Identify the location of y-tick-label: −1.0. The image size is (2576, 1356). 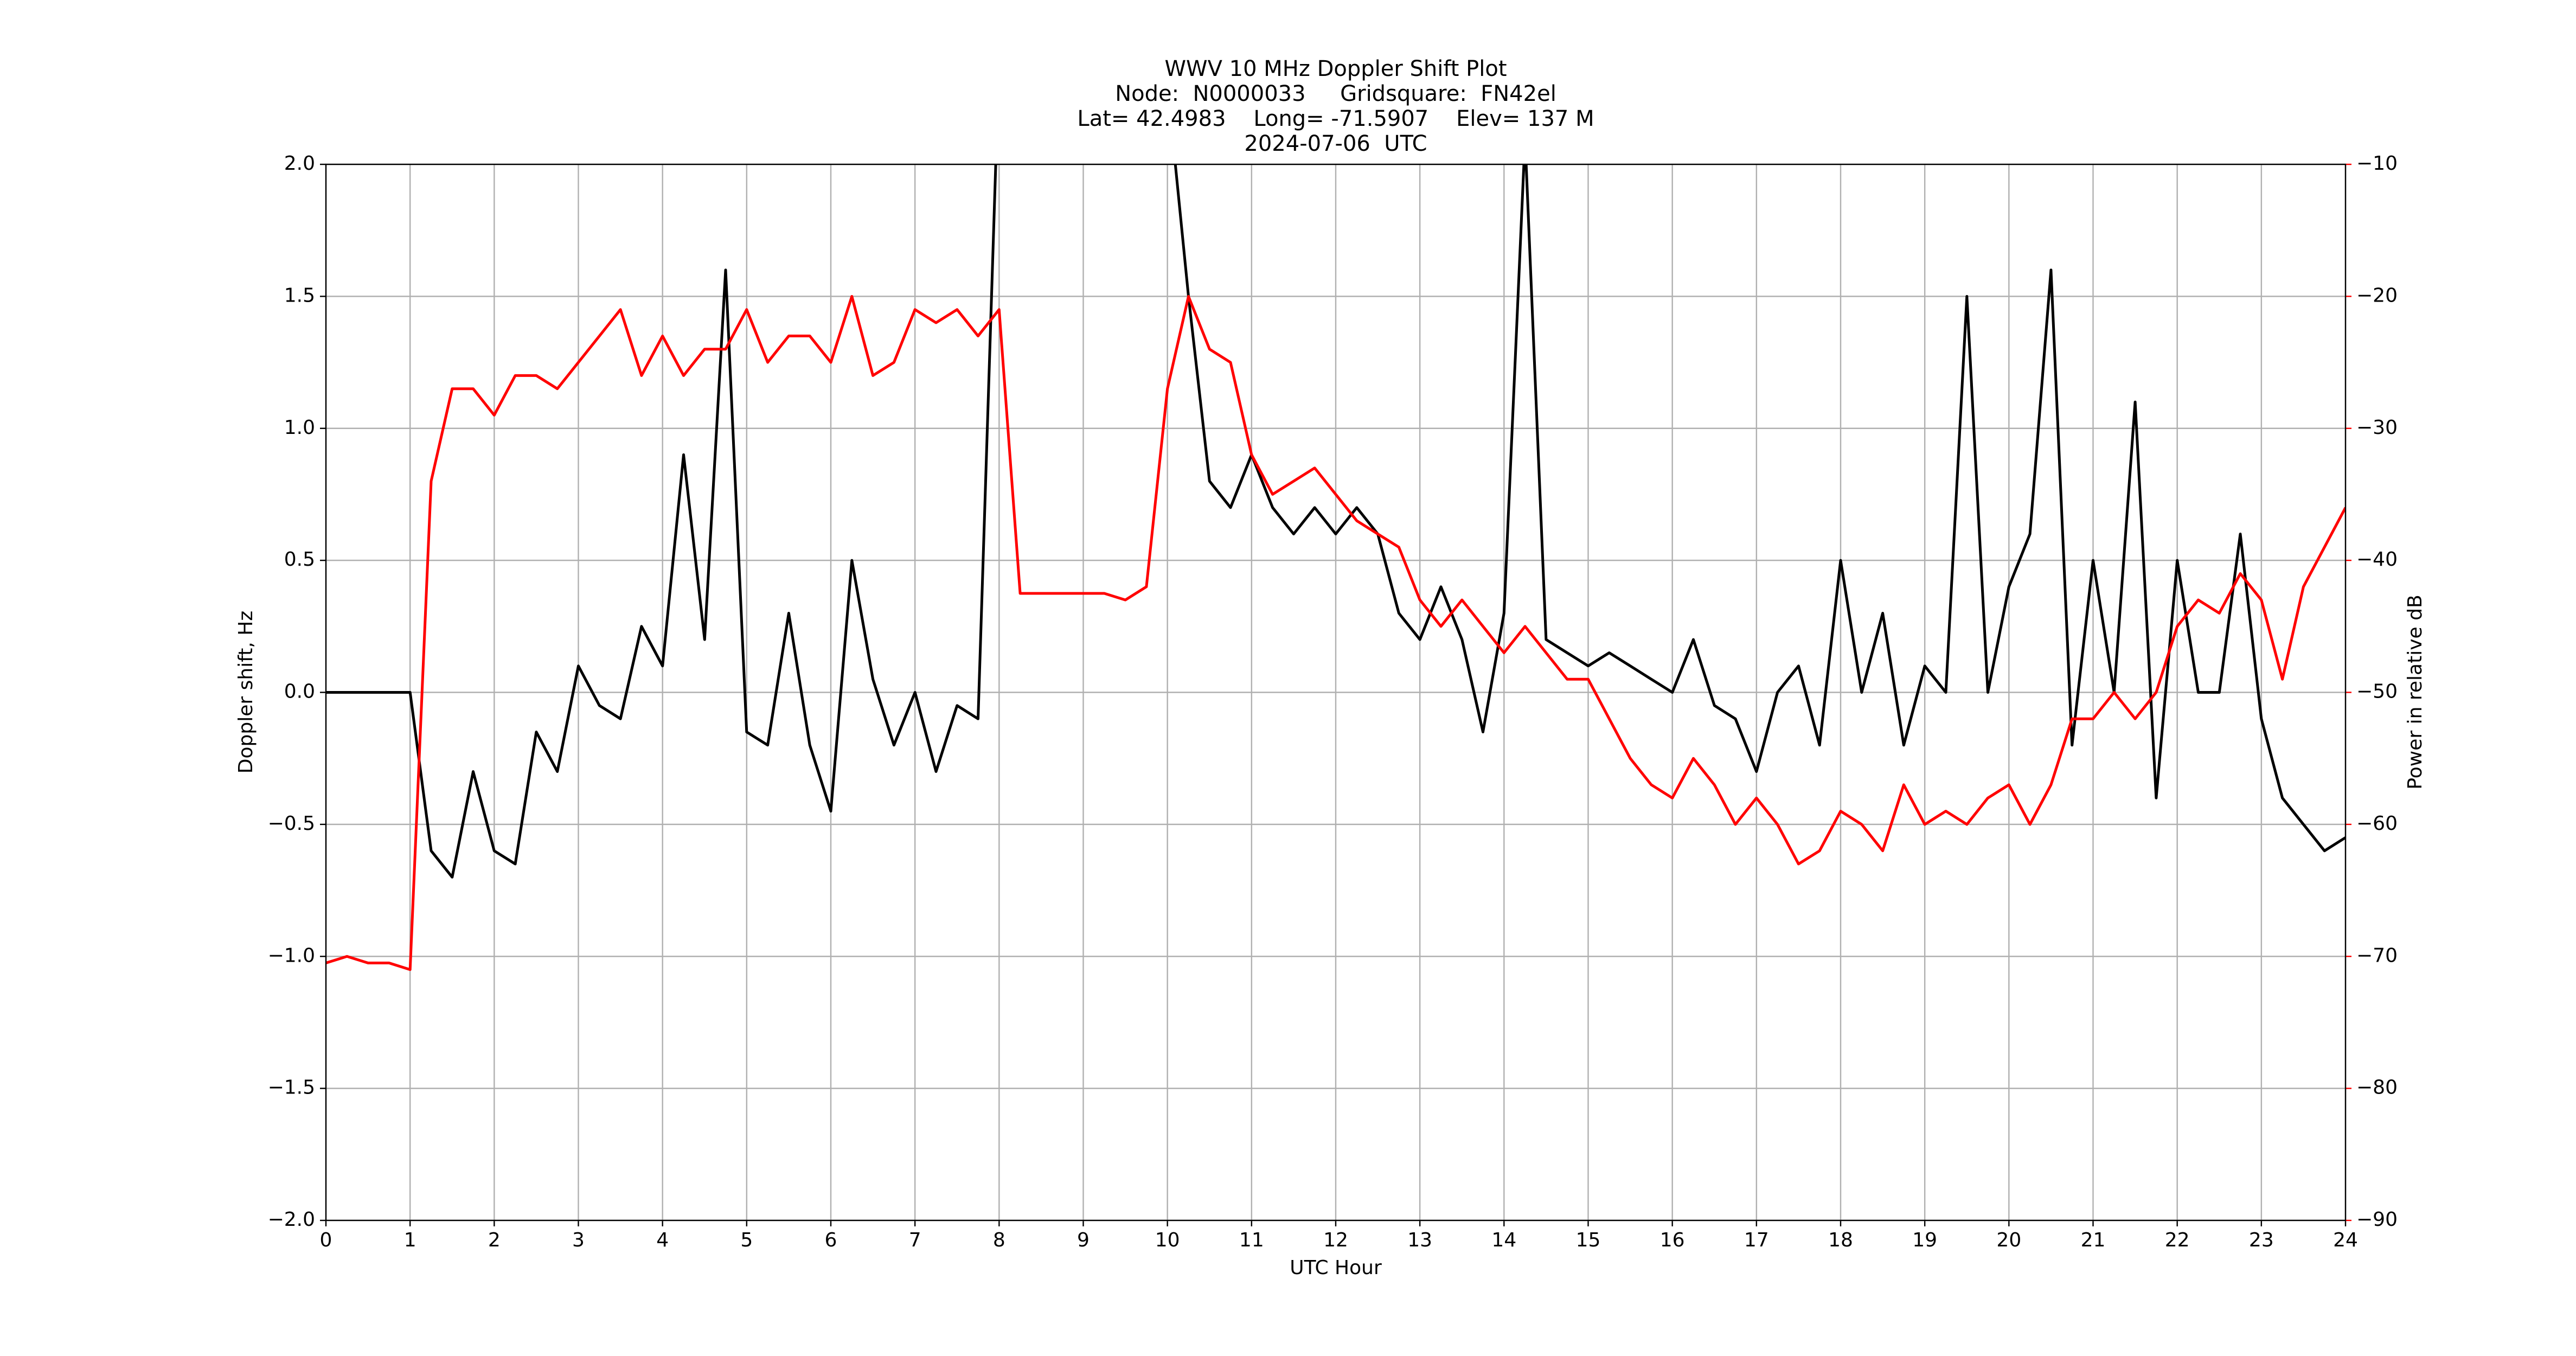
(291, 955).